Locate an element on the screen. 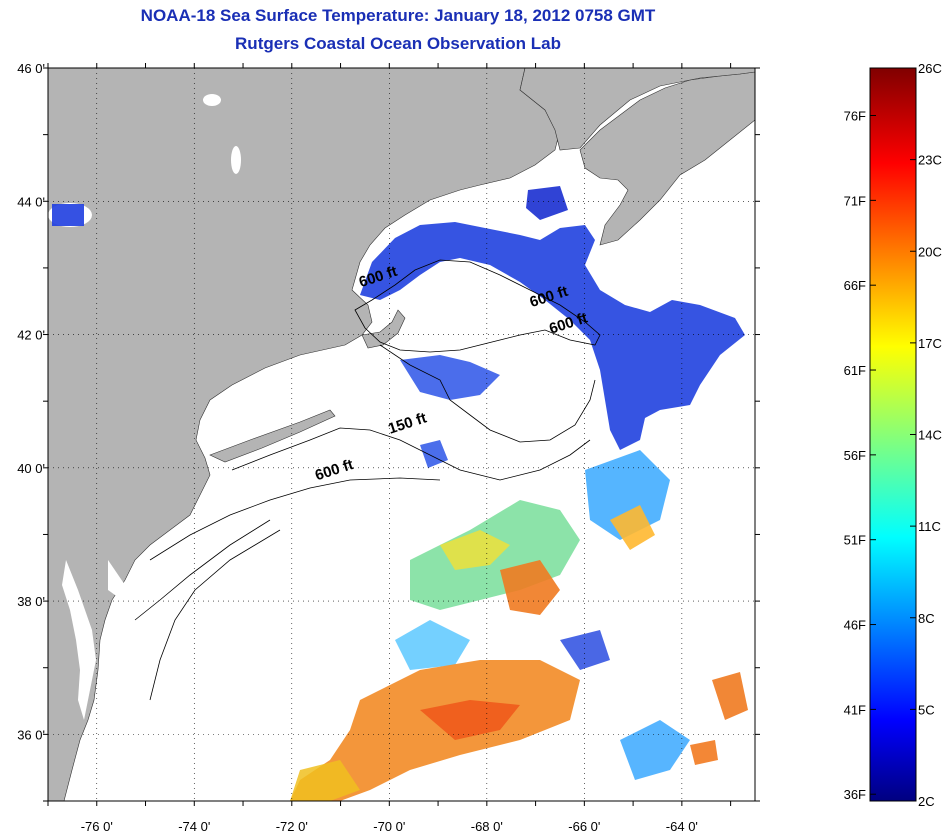 This screenshot has width=944, height=840. colorbar-fahrenheit-label: 66F is located at coordinates (855, 285).